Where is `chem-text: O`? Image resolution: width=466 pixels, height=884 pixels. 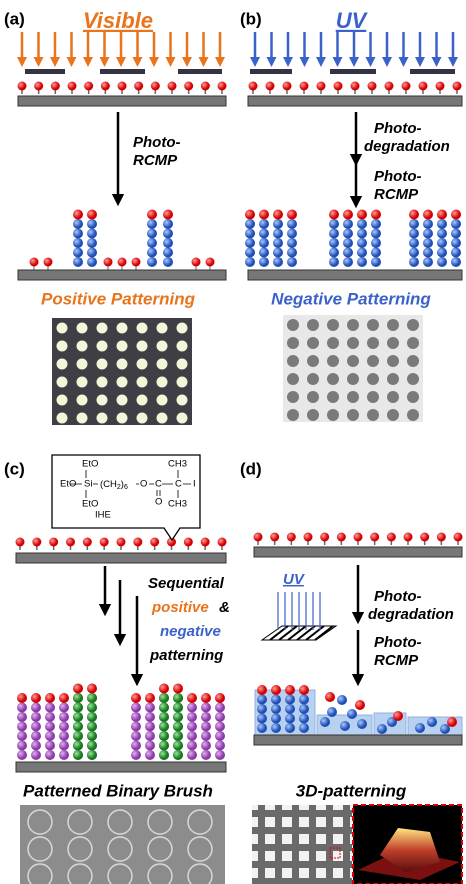
chem-text: O is located at coordinates (158, 502).